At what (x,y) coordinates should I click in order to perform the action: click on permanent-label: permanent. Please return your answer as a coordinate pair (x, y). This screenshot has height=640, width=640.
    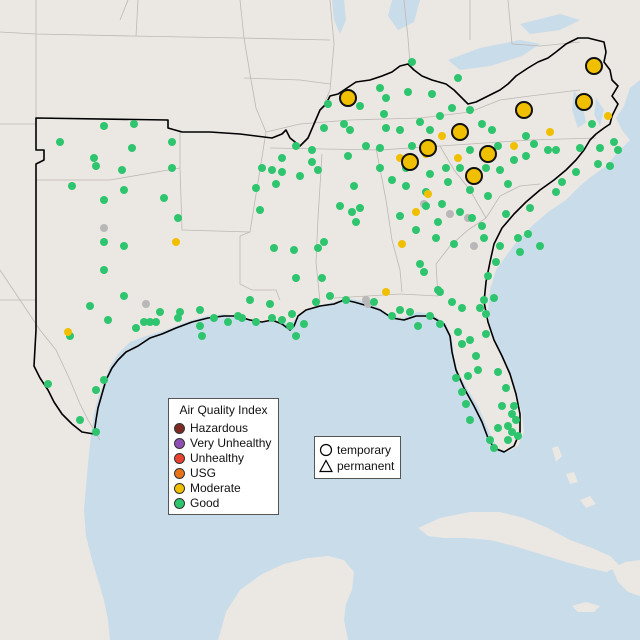
    Looking at the image, I should click on (366, 465).